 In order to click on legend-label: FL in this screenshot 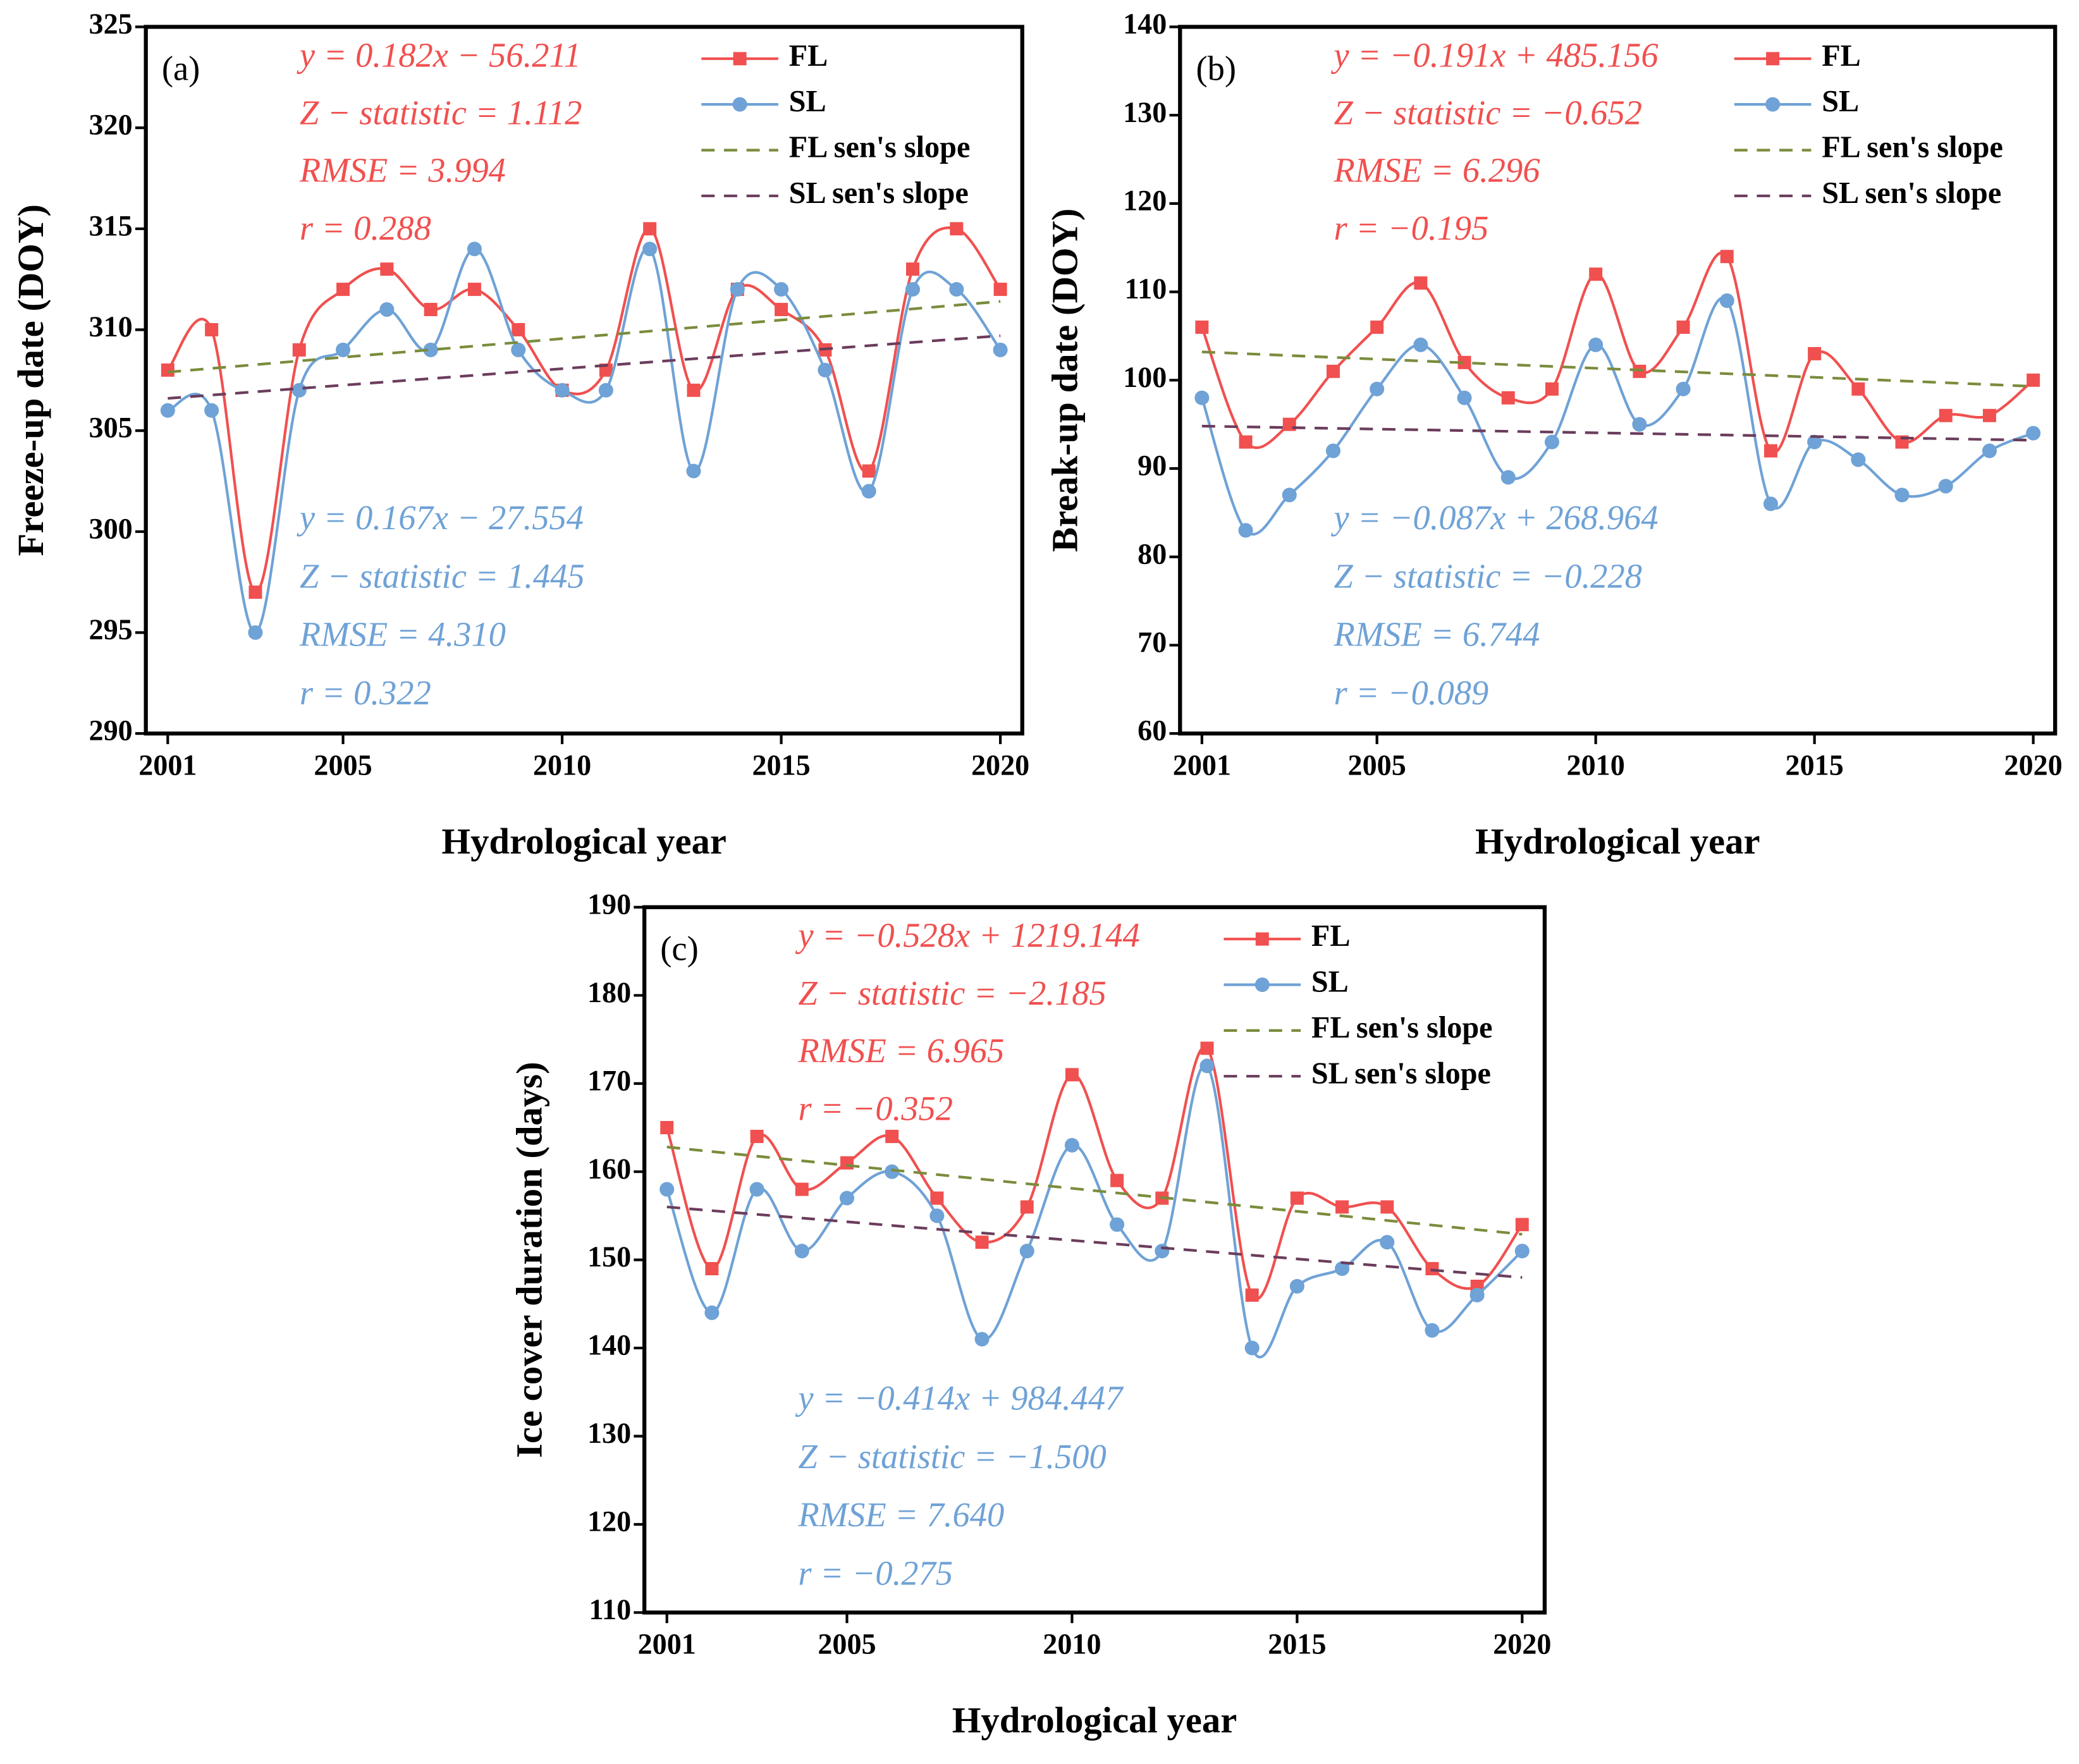, I will do `click(1331, 936)`.